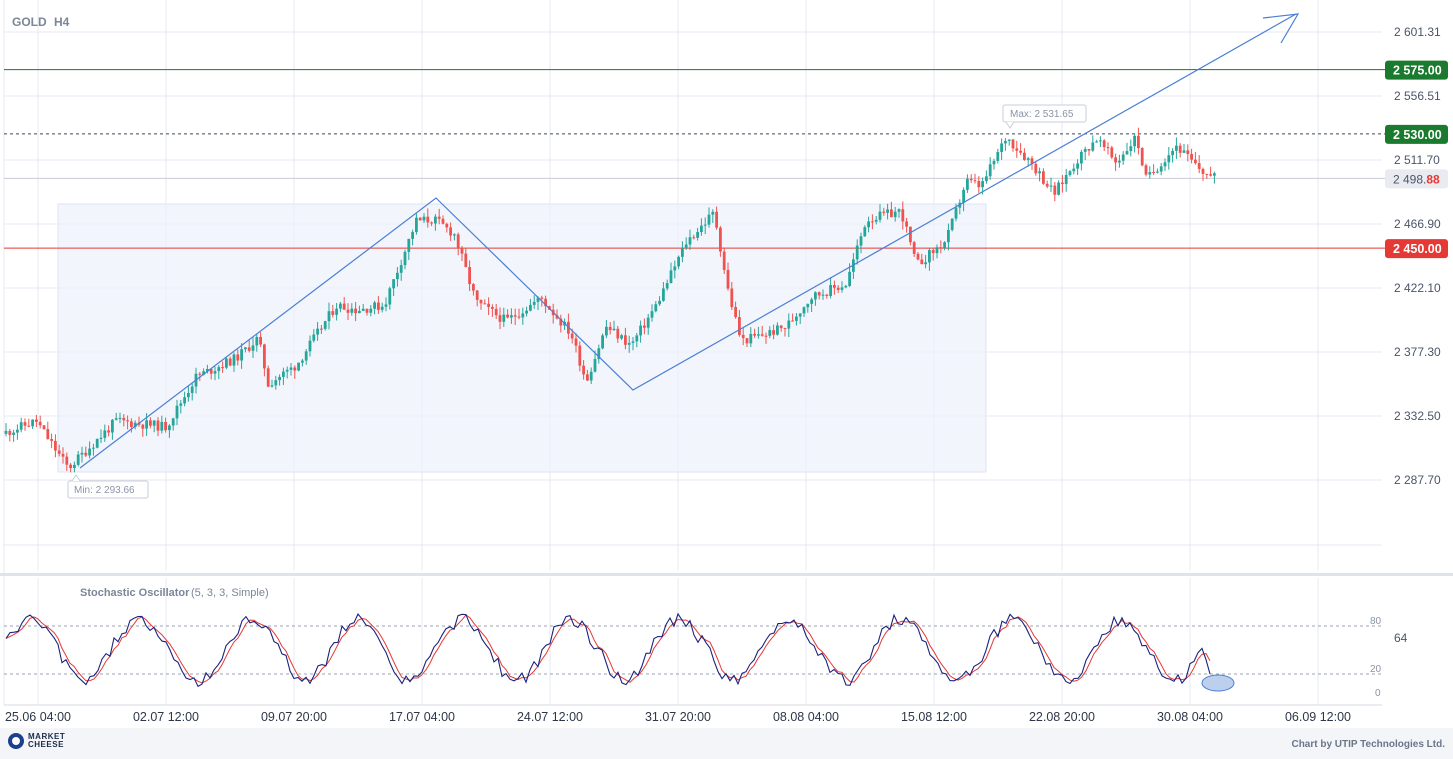 This screenshot has height=759, width=1453. What do you see at coordinates (1417, 224) in the screenshot?
I see `price-tick-label: 2 466.90` at bounding box center [1417, 224].